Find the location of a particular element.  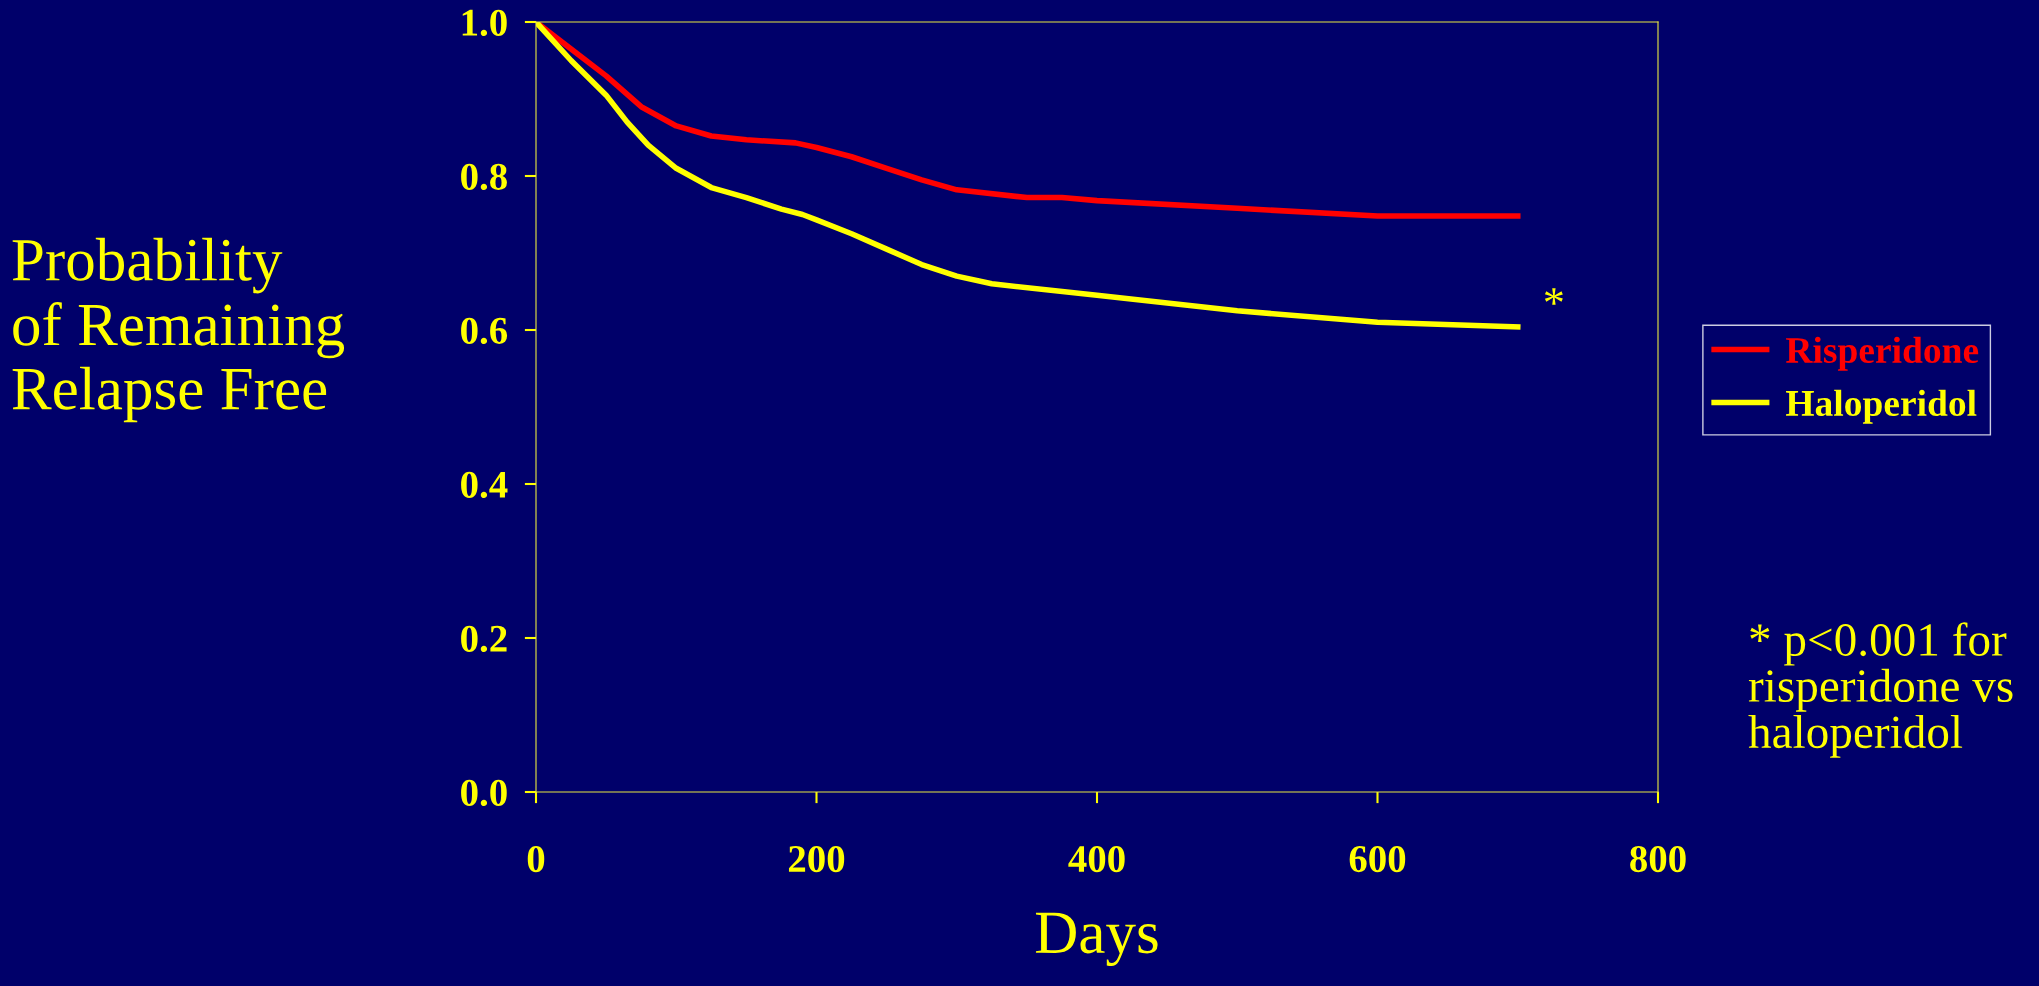

annotation: * is located at coordinates (1553, 296).